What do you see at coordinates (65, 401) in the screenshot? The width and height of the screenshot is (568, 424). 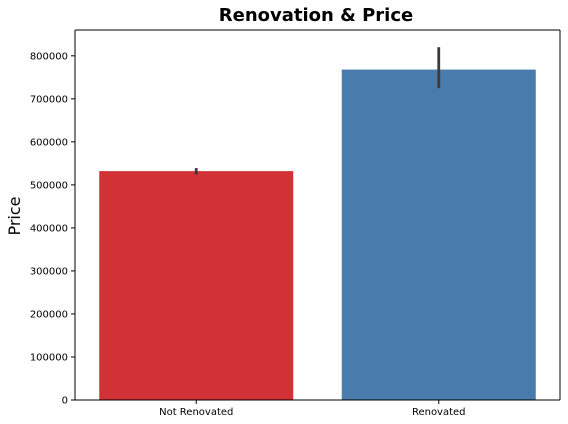 I see `y-tick-label: 0` at bounding box center [65, 401].